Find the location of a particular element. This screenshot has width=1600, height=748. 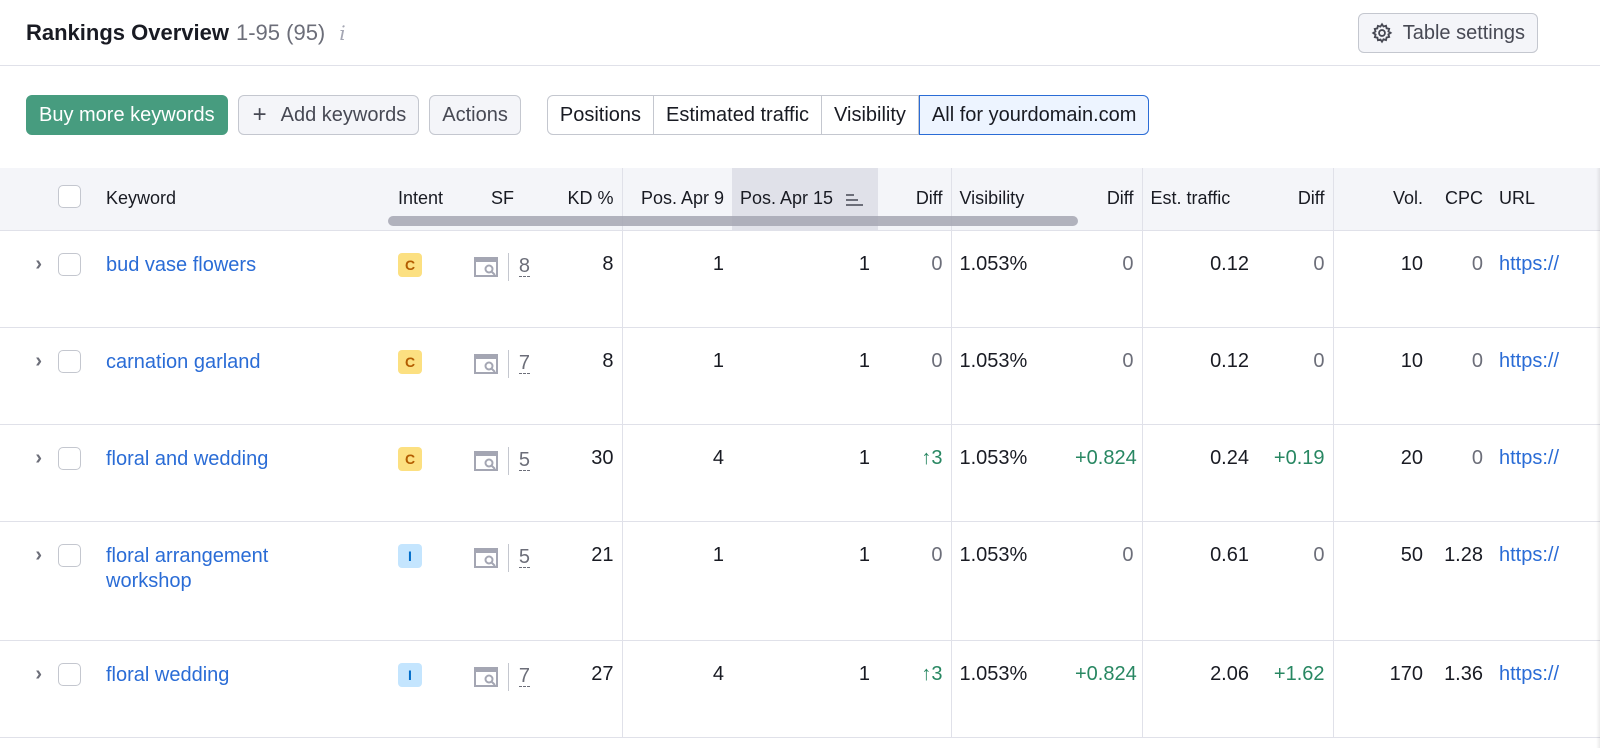

horizontal-scrollbar is located at coordinates (733, 221).